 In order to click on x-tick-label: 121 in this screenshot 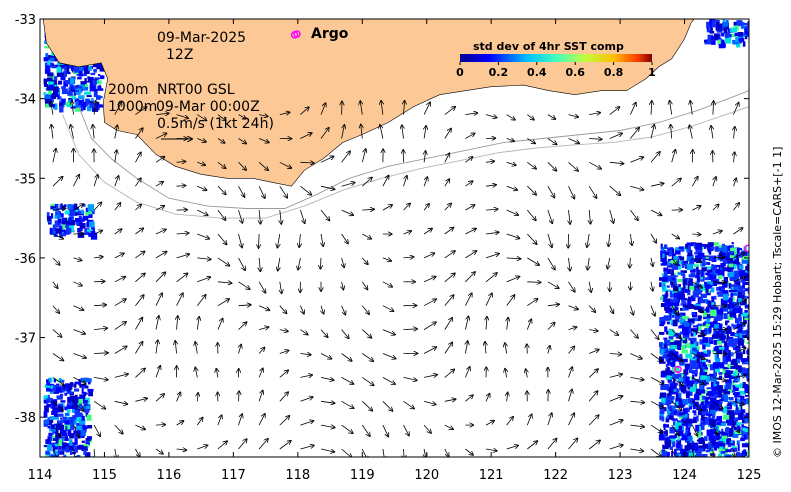, I will do `click(491, 475)`.